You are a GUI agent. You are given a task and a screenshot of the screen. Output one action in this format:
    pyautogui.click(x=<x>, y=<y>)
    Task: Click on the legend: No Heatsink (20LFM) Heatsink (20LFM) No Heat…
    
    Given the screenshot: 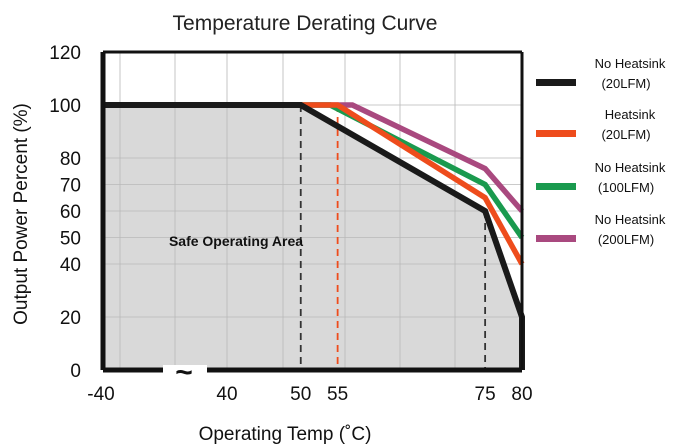 What is the action you would take?
    pyautogui.click(x=601, y=151)
    